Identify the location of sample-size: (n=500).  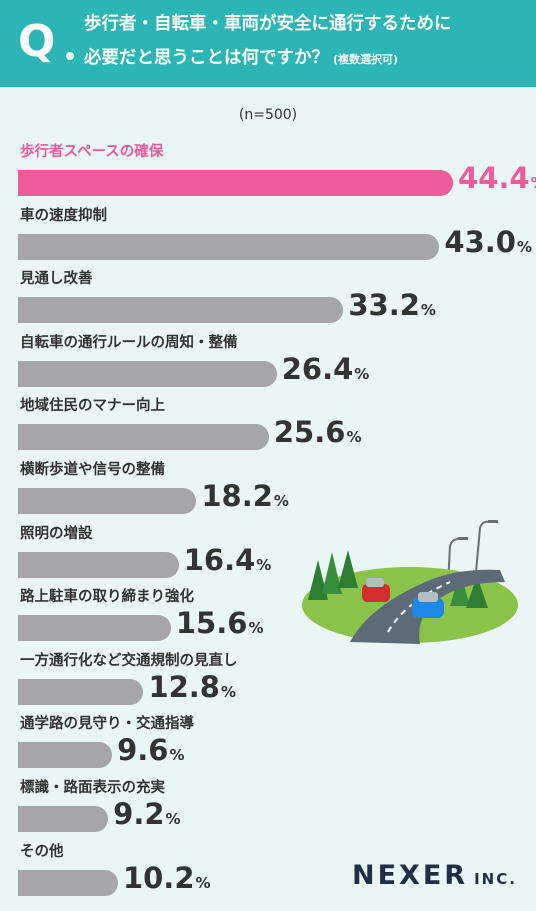
(268, 115).